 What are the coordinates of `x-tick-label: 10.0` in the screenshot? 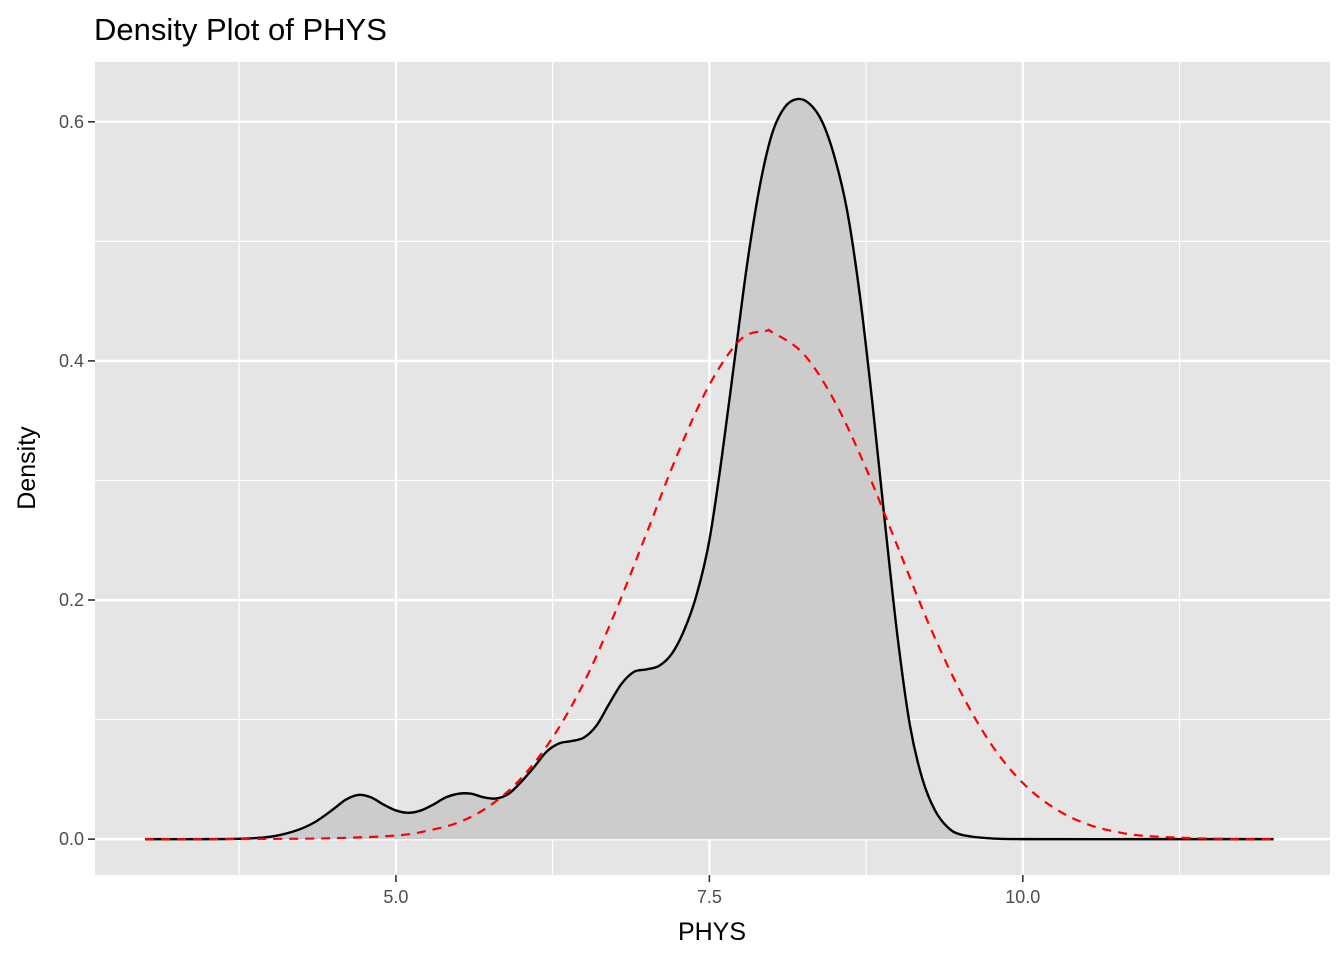 It's located at (1022, 897).